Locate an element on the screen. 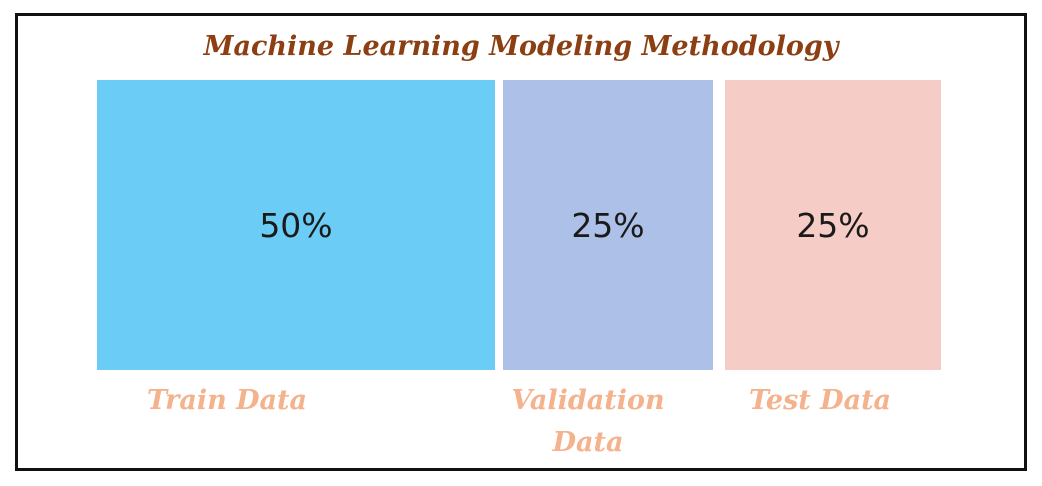  train-data-percent: 50% is located at coordinates (296, 225).